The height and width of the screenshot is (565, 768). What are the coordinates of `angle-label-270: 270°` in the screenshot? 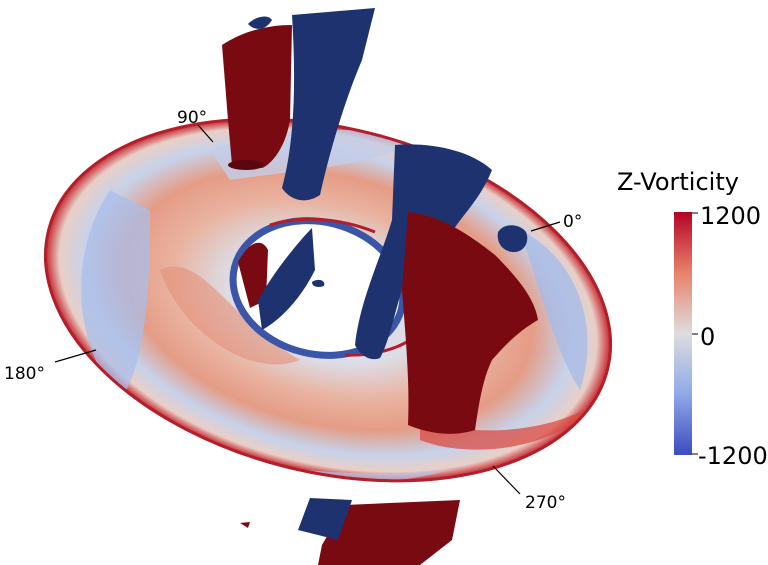 It's located at (545, 503).